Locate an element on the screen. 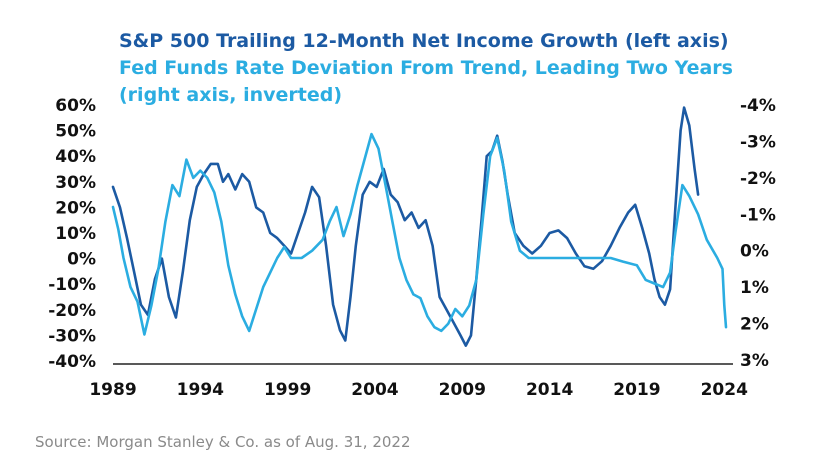  left-tick-label: 10% is located at coordinates (75, 234).